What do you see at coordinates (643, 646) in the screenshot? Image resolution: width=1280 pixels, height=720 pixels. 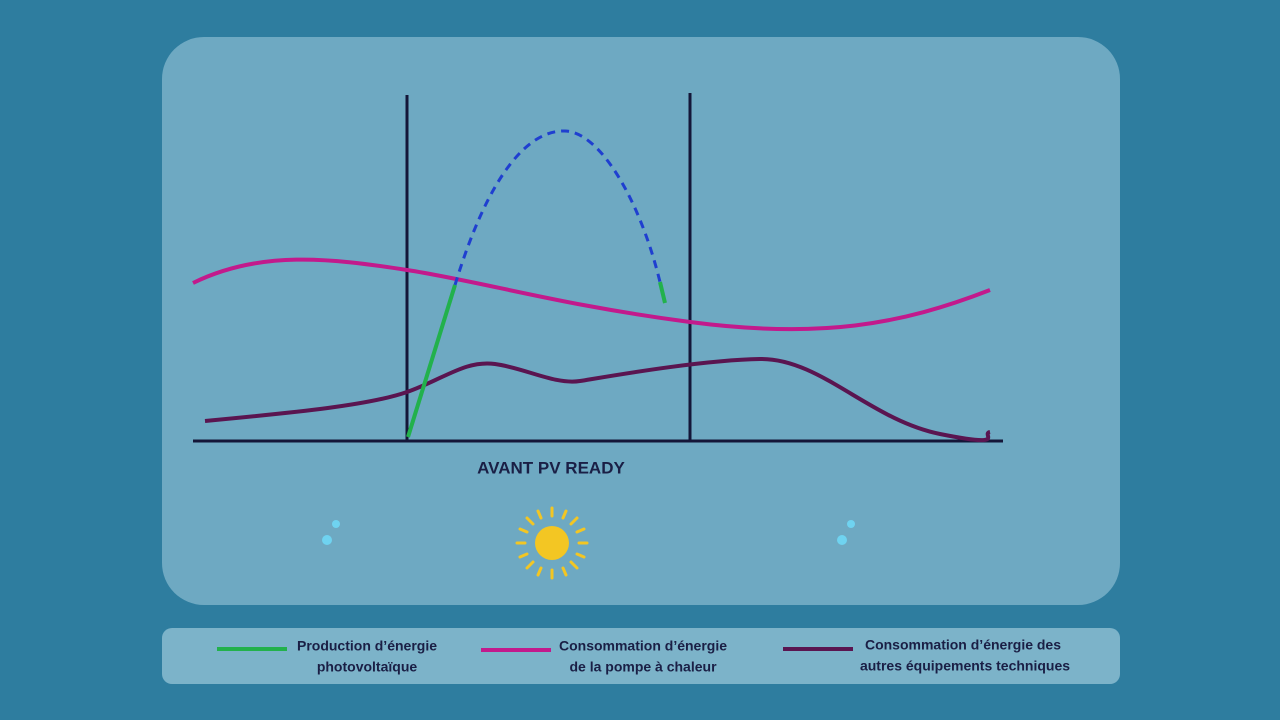 I see `legend-label: Consommation d’énergie` at bounding box center [643, 646].